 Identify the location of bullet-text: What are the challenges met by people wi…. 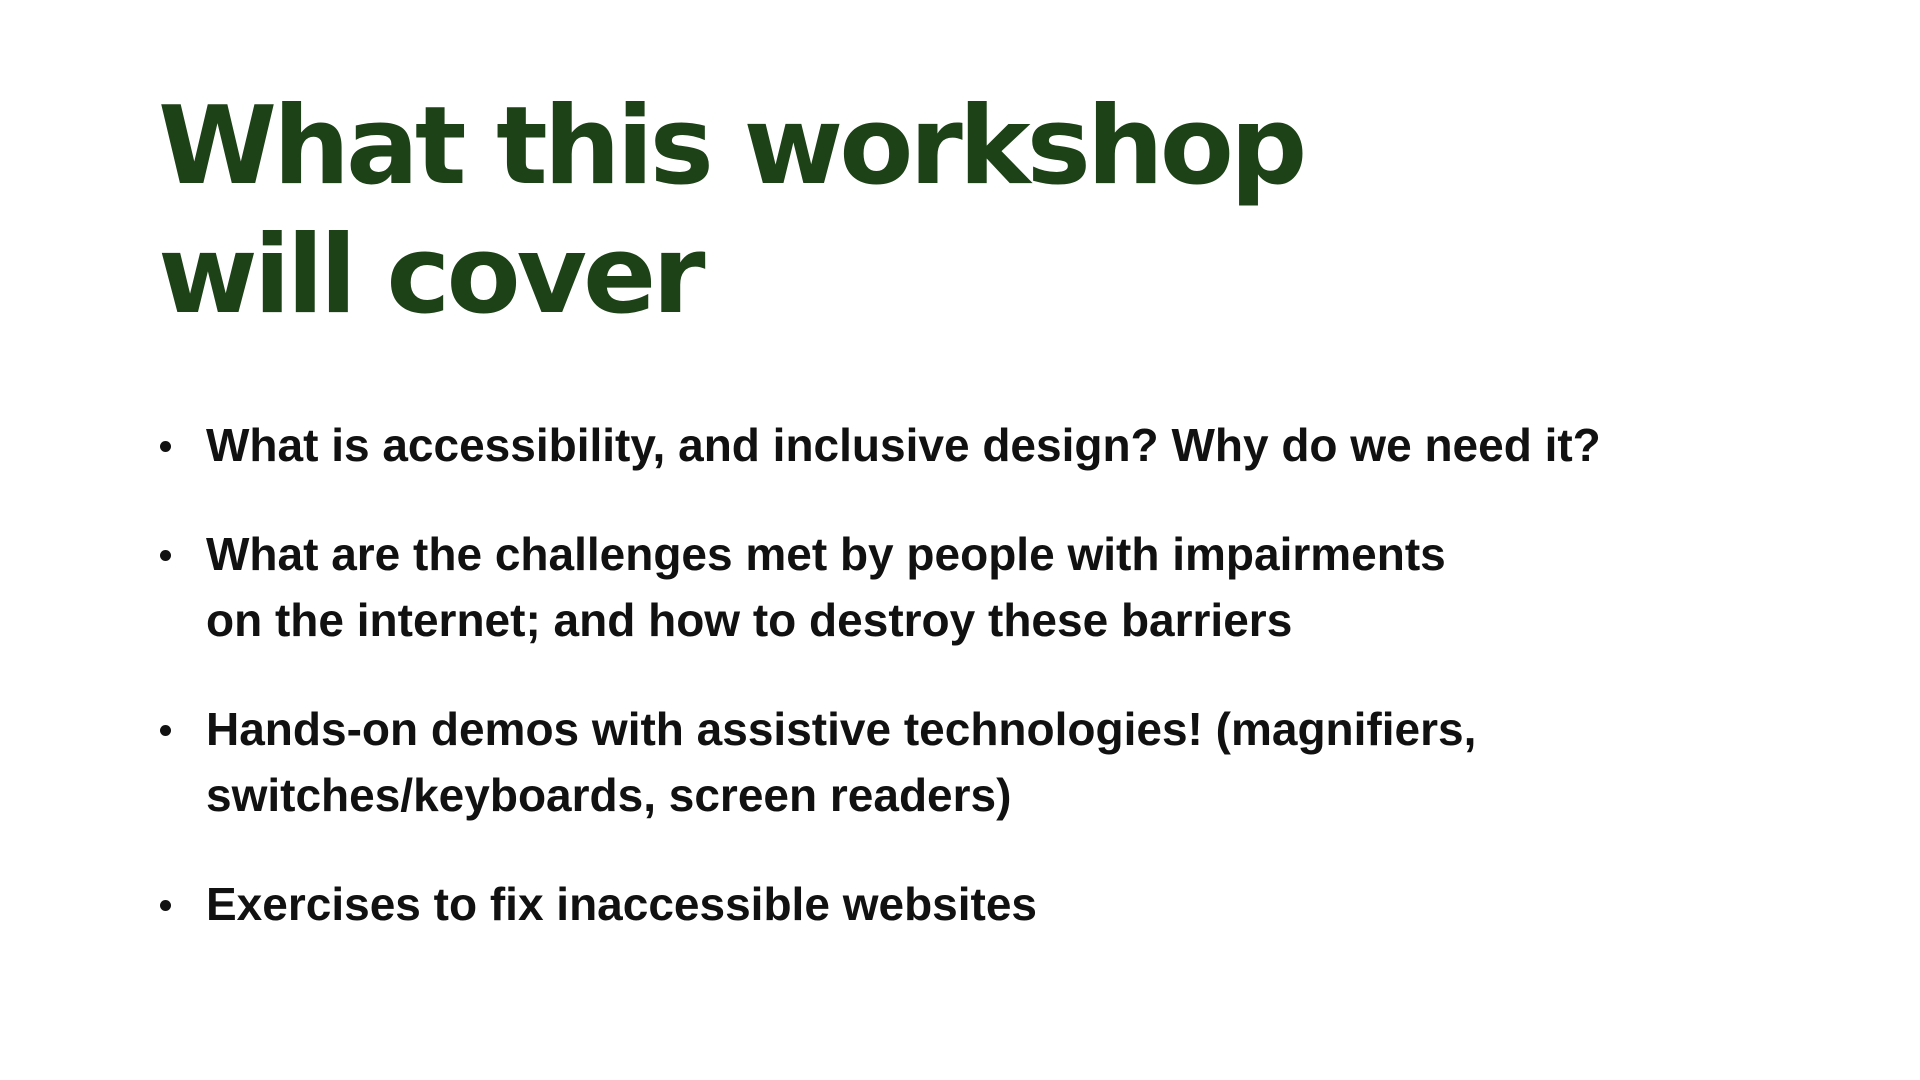
(826, 554).